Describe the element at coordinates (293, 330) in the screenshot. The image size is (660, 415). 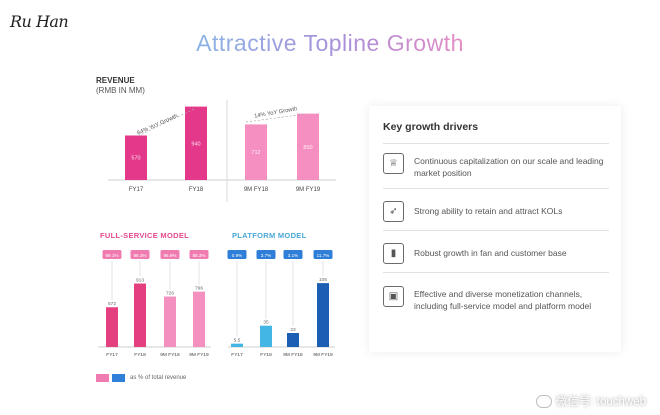
I see `bar-value-label: 23` at that location.